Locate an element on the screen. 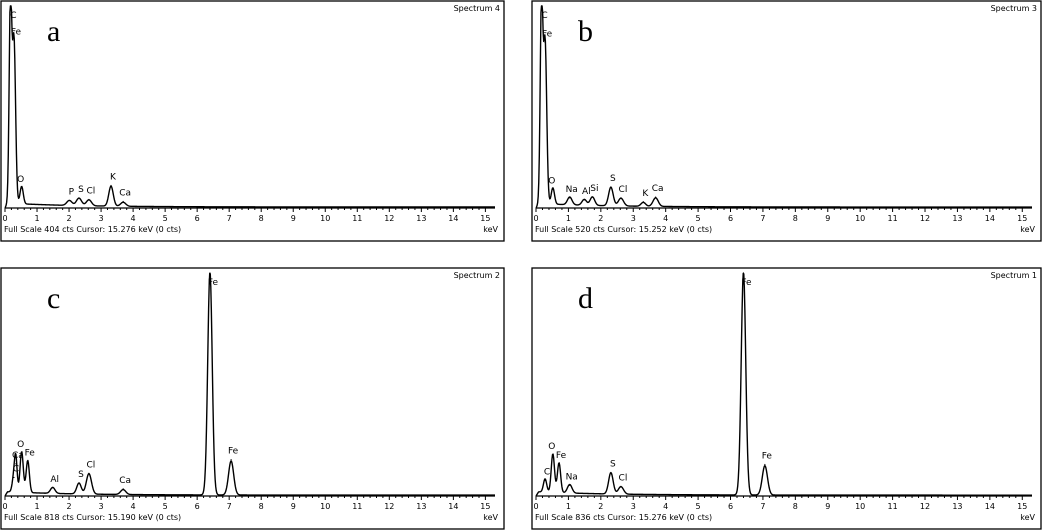  peak-label: Si is located at coordinates (594, 189).